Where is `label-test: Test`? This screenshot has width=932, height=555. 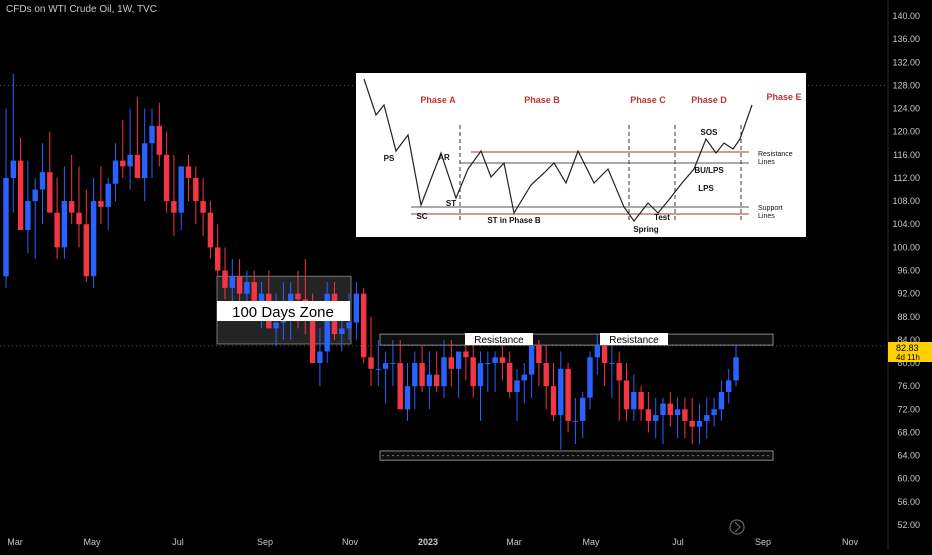 label-test: Test is located at coordinates (662, 217).